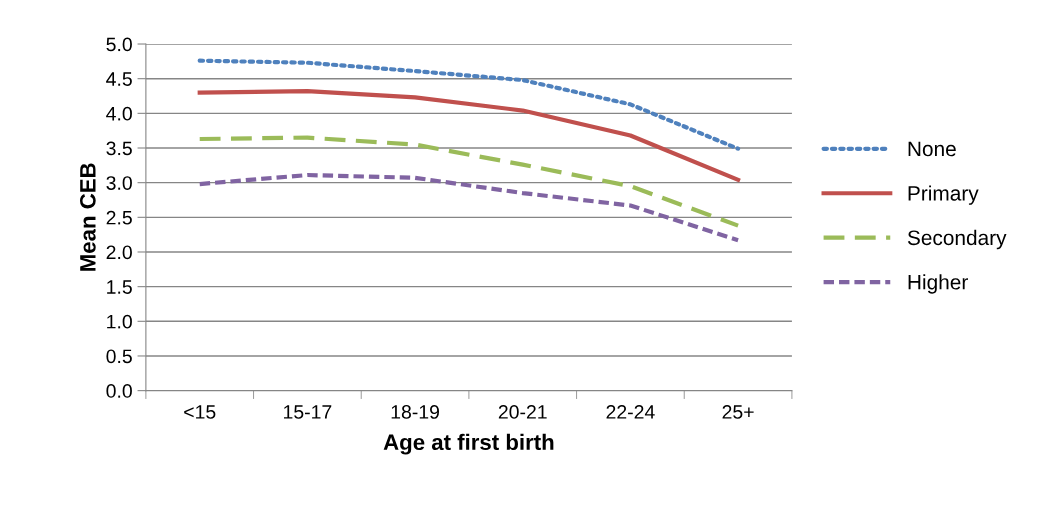 This screenshot has height=506, width=1042. I want to click on legend-label: Secondary, so click(957, 239).